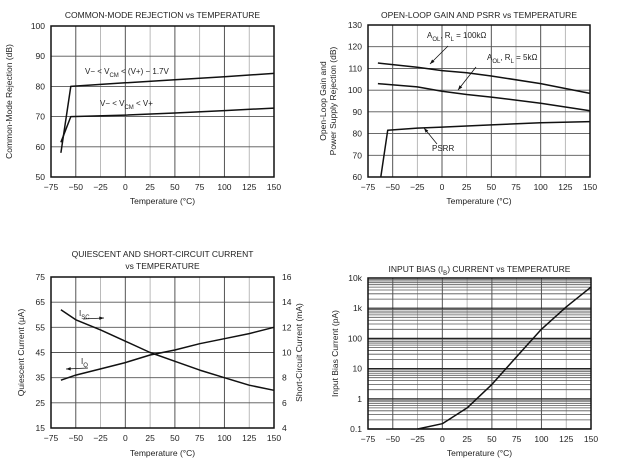 This screenshot has height=471, width=620. What do you see at coordinates (41, 428) in the screenshot?
I see `y-tick-label: 15` at bounding box center [41, 428].